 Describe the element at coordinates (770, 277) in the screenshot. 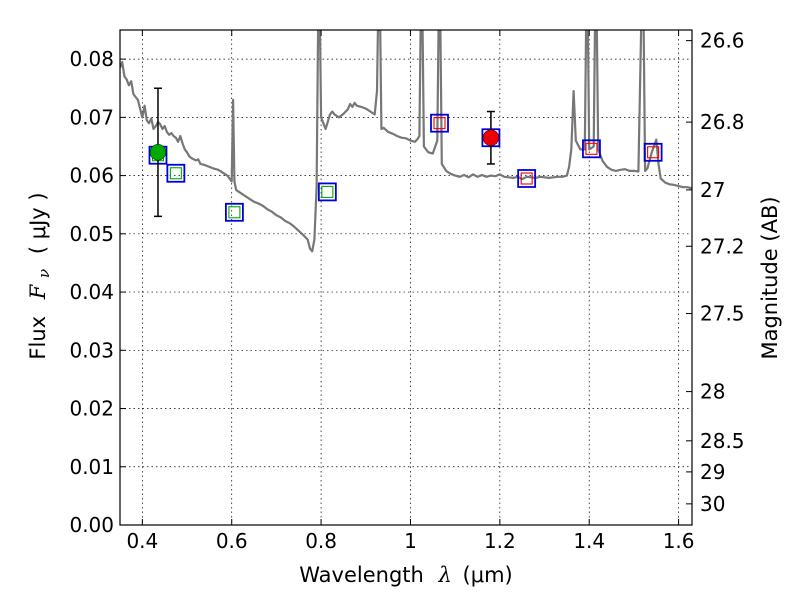

I see `magnitude-axis-label: Magnitude (AB)` at that location.